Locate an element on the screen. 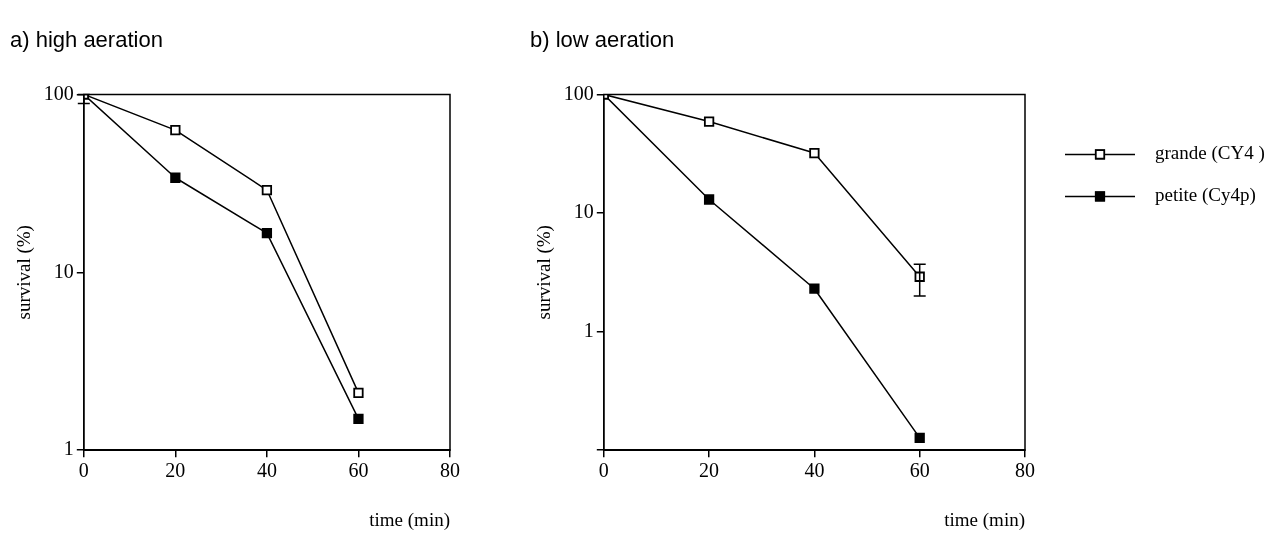 This screenshot has height=542, width=1285. legend-label: petite (Cy4p) is located at coordinates (1205, 195).